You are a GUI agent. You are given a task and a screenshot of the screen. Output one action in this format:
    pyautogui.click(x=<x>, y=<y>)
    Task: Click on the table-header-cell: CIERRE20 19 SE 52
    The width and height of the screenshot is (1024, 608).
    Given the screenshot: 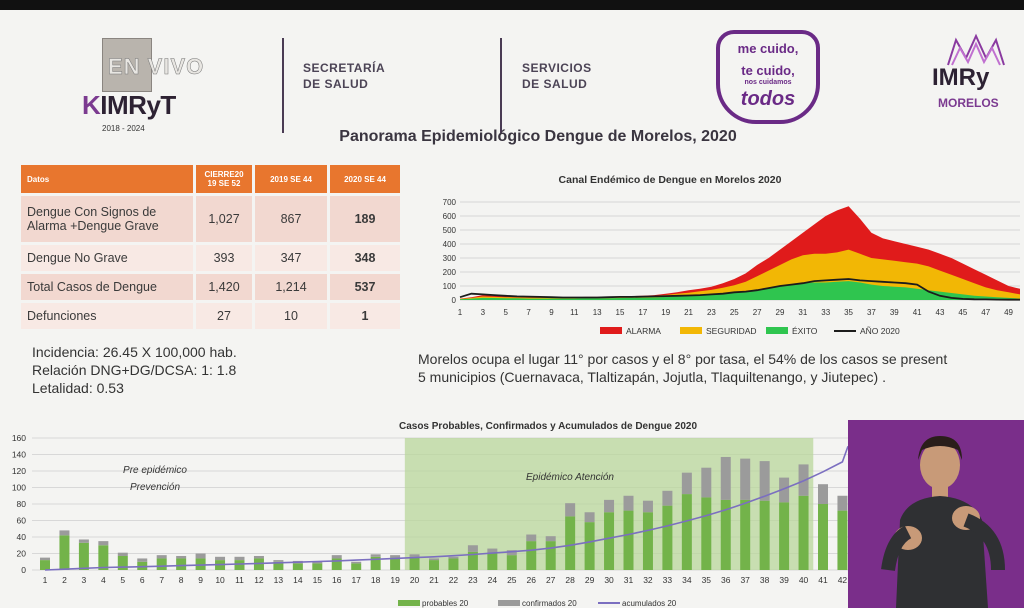 What is the action you would take?
    pyautogui.click(x=224, y=179)
    